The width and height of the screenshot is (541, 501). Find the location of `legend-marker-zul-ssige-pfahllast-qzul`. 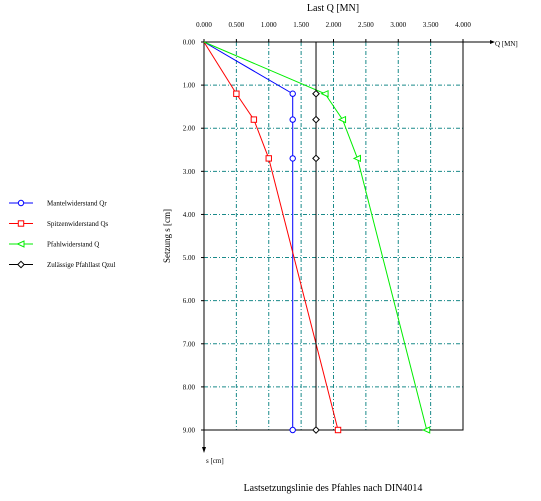

legend-marker-zul-ssige-pfahllast-qzul is located at coordinates (21, 264).